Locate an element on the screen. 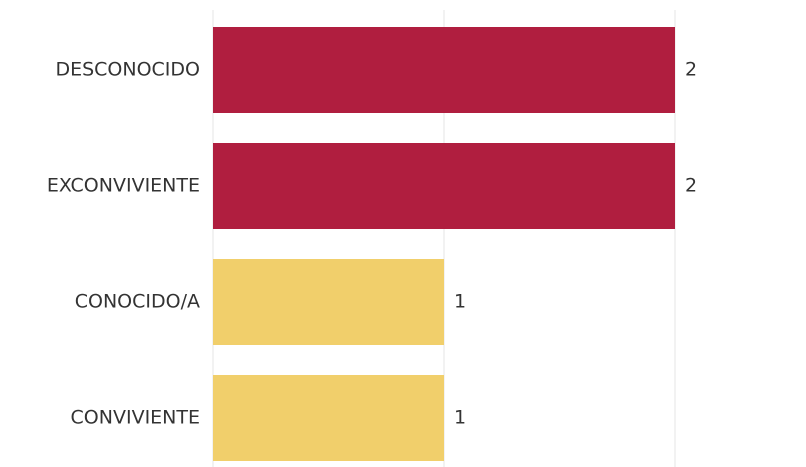  category-label: EXCONVIVIENTE is located at coordinates (123, 186).